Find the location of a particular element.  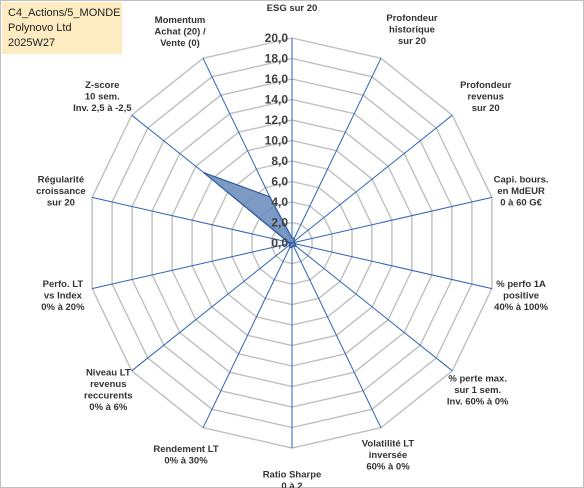

axis-label-line: positive is located at coordinates (521, 296).